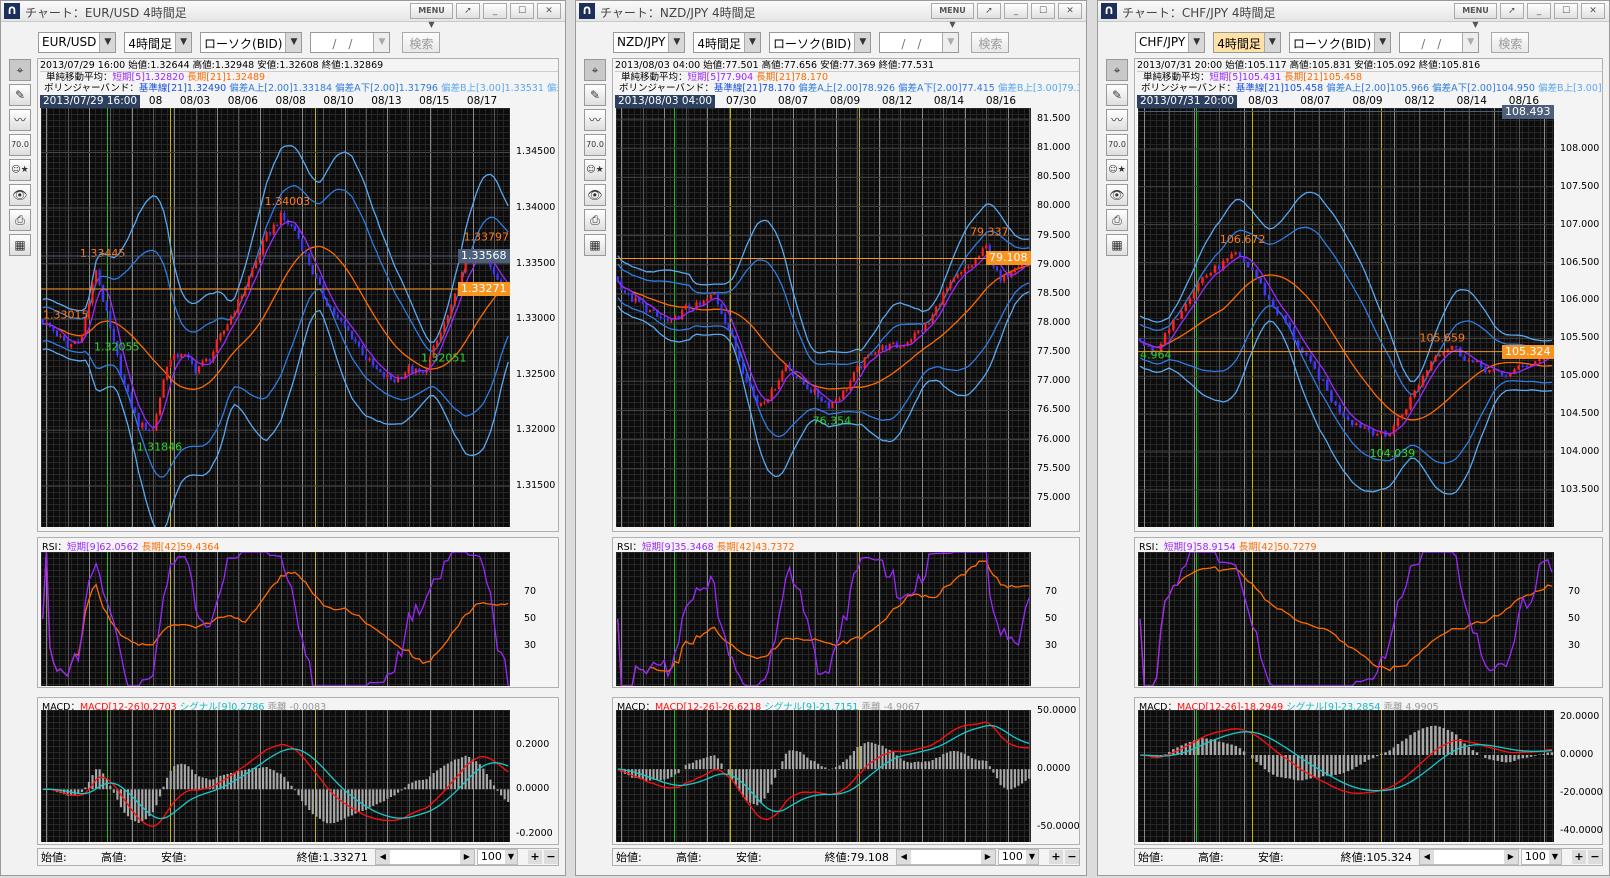 The height and width of the screenshot is (878, 1610). I want to click on price-plot: 79.337 76.354, so click(823, 317).